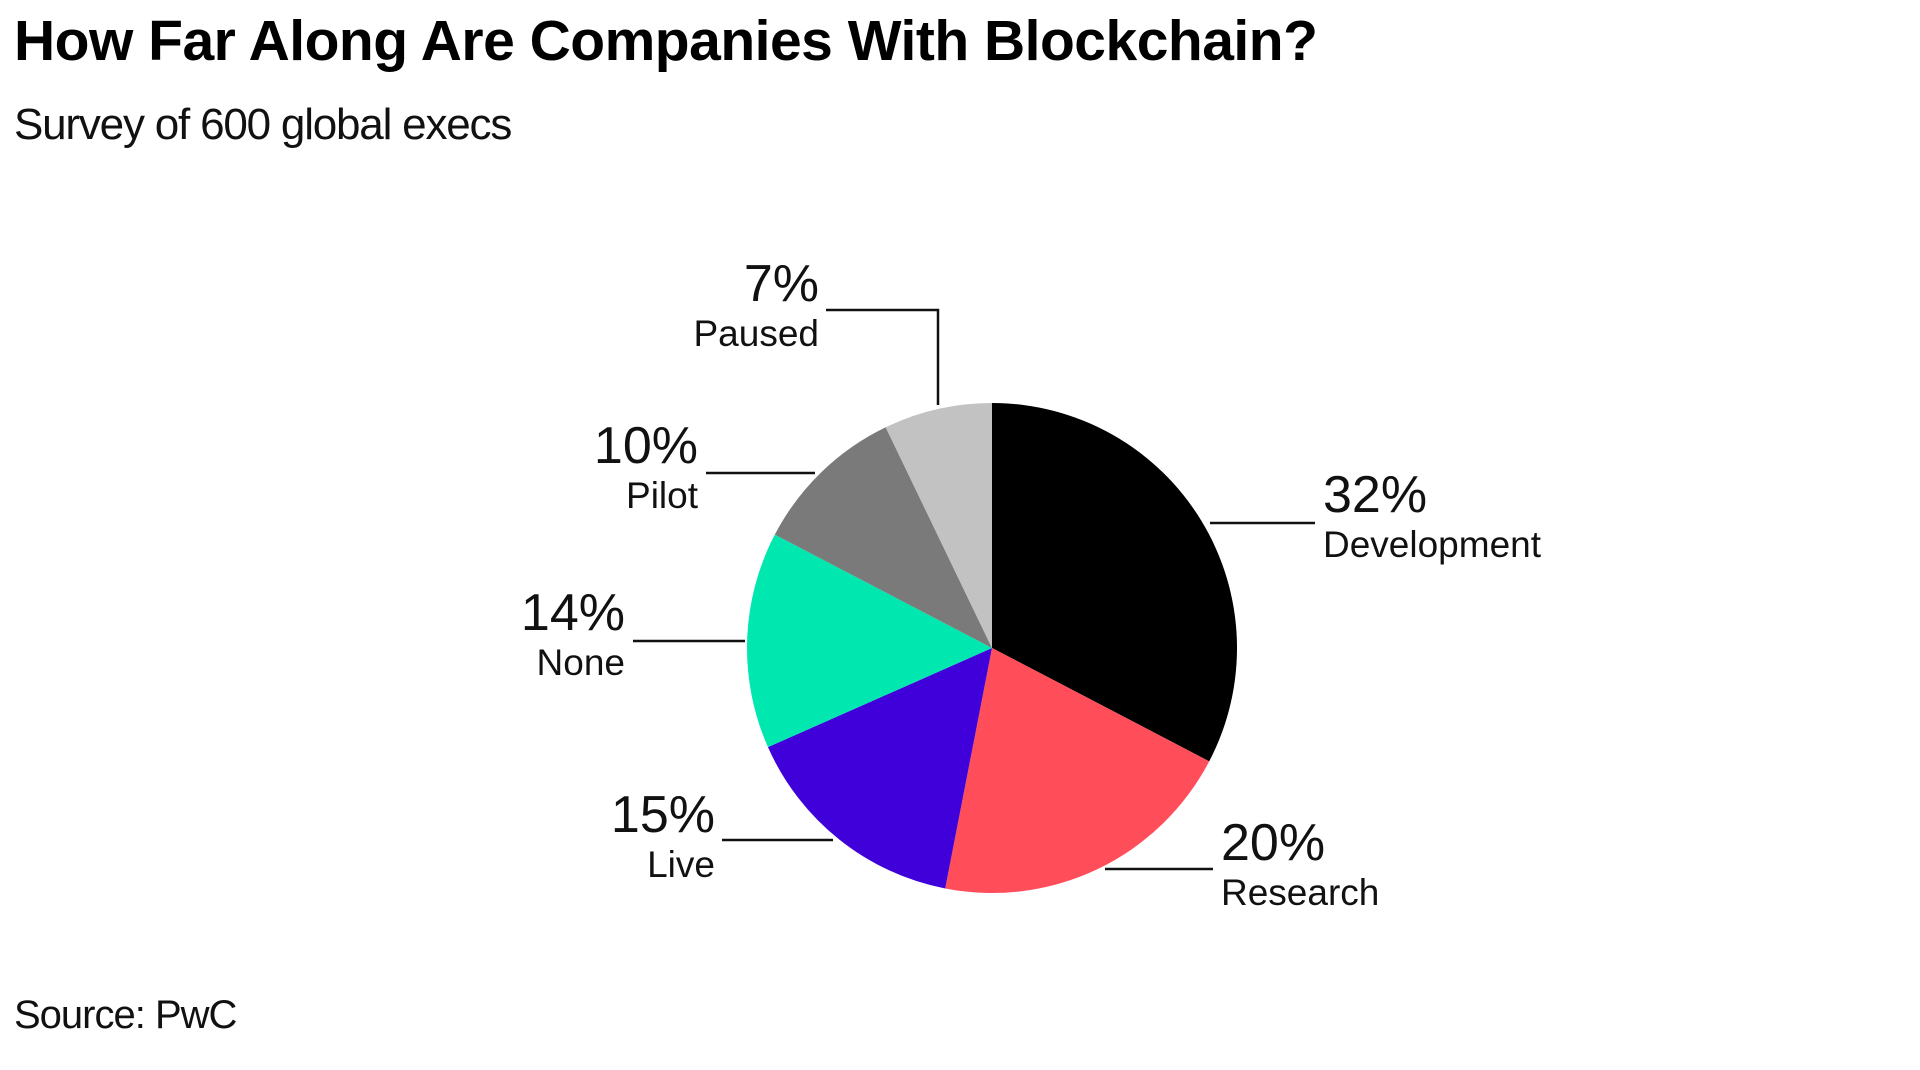 This screenshot has width=1920, height=1070. What do you see at coordinates (1115, 582) in the screenshot?
I see `pie-slice-development` at bounding box center [1115, 582].